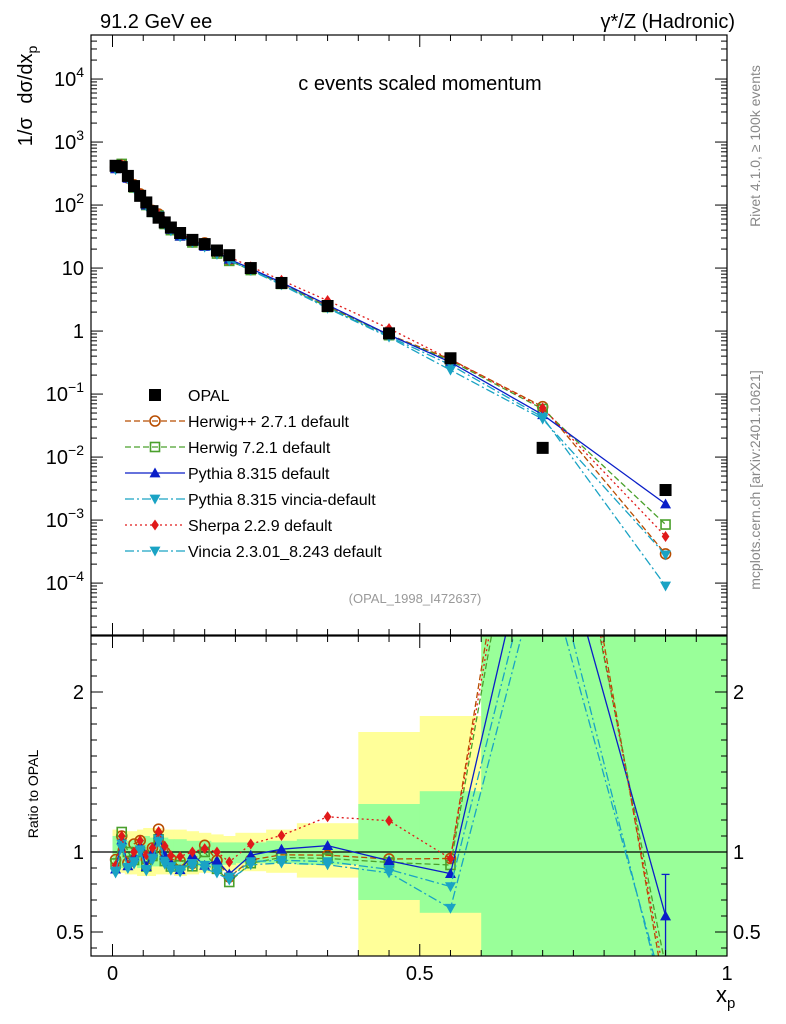 The image size is (786, 1024). Describe the element at coordinates (415, 598) in the screenshot. I see `analysis-id: (OPAL_1998_I472637)` at that location.